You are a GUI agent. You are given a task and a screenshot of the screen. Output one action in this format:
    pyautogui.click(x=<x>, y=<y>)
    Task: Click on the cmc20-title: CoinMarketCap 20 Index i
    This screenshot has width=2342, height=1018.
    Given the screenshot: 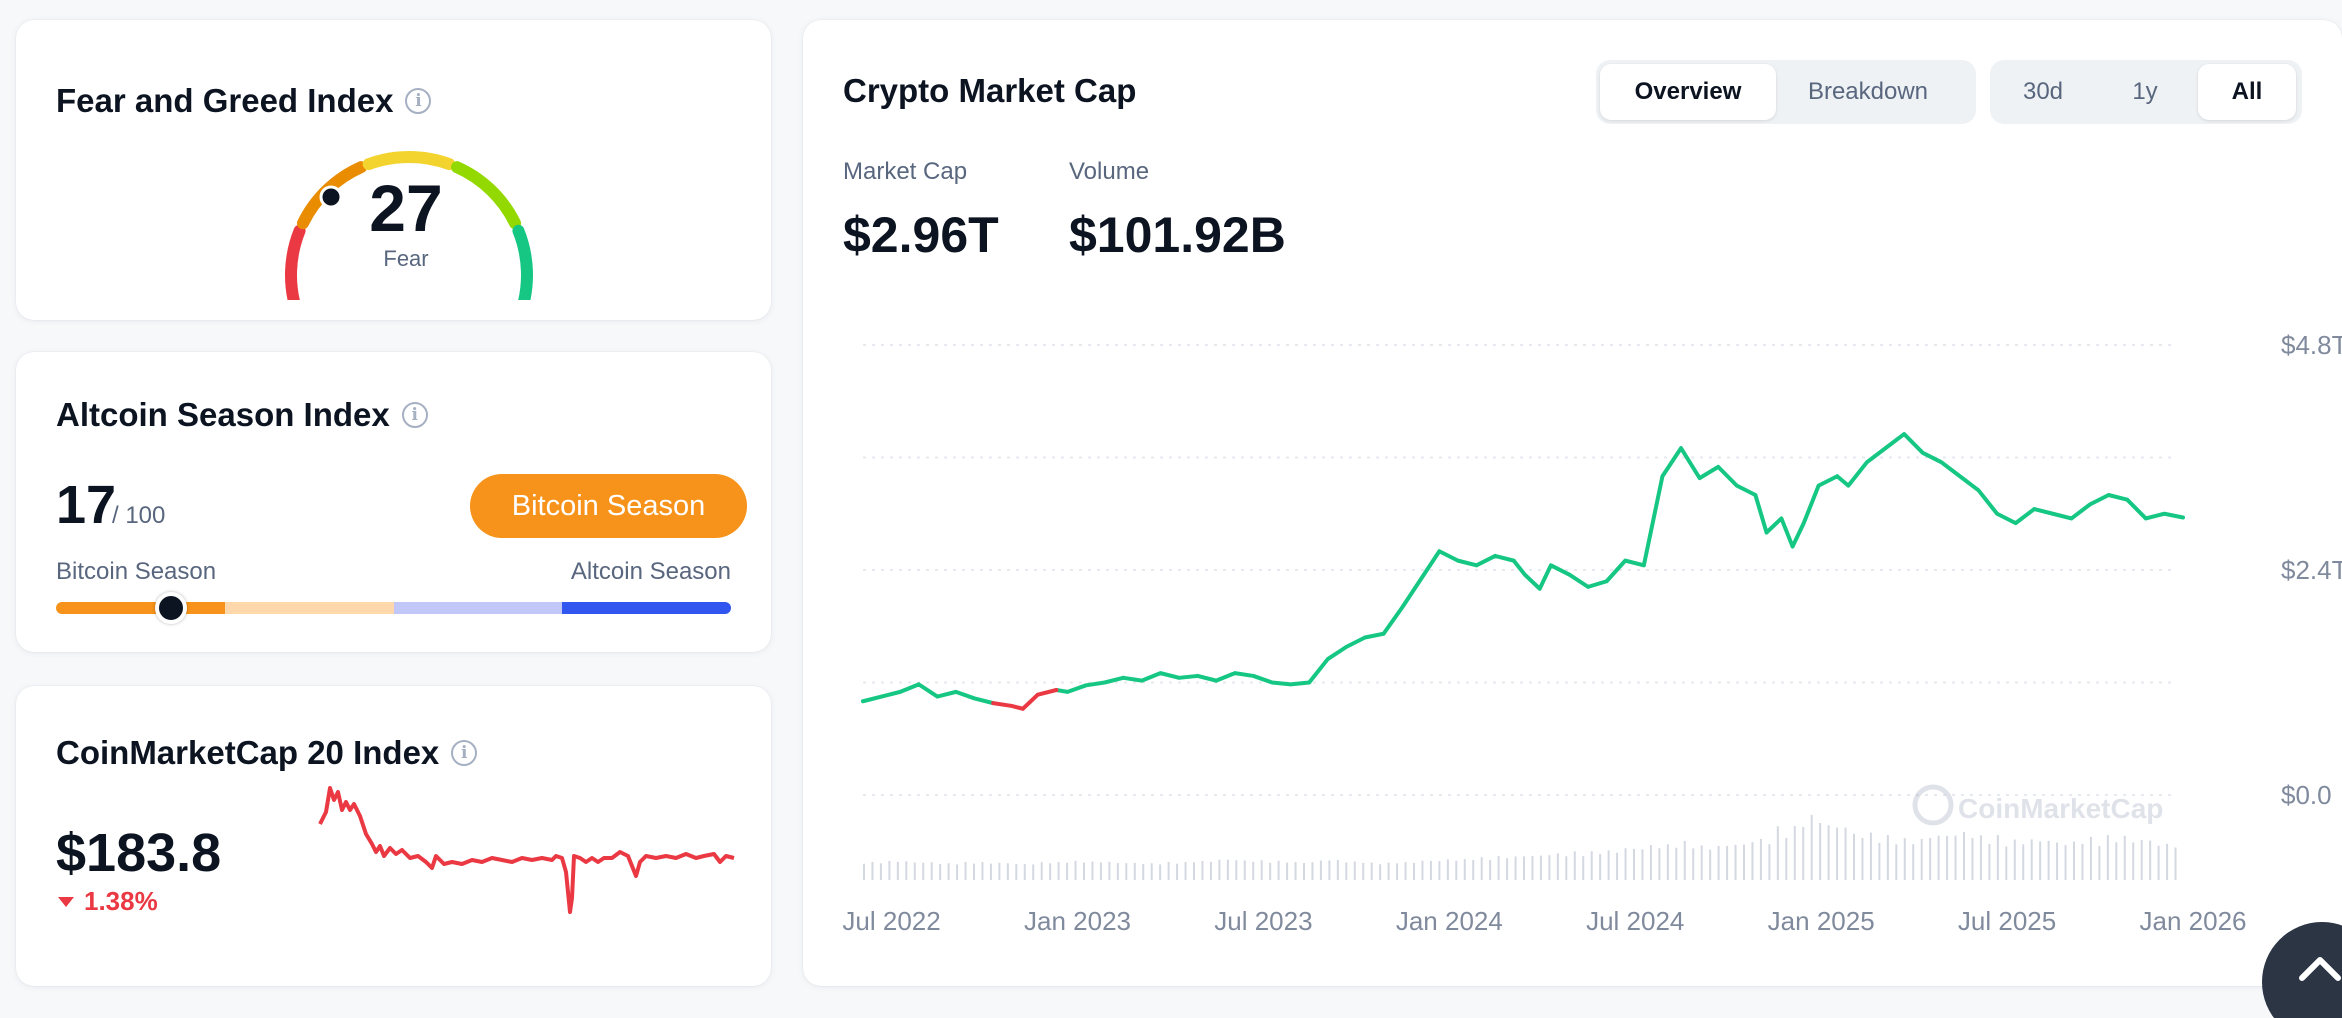 What is the action you would take?
    pyautogui.click(x=267, y=753)
    